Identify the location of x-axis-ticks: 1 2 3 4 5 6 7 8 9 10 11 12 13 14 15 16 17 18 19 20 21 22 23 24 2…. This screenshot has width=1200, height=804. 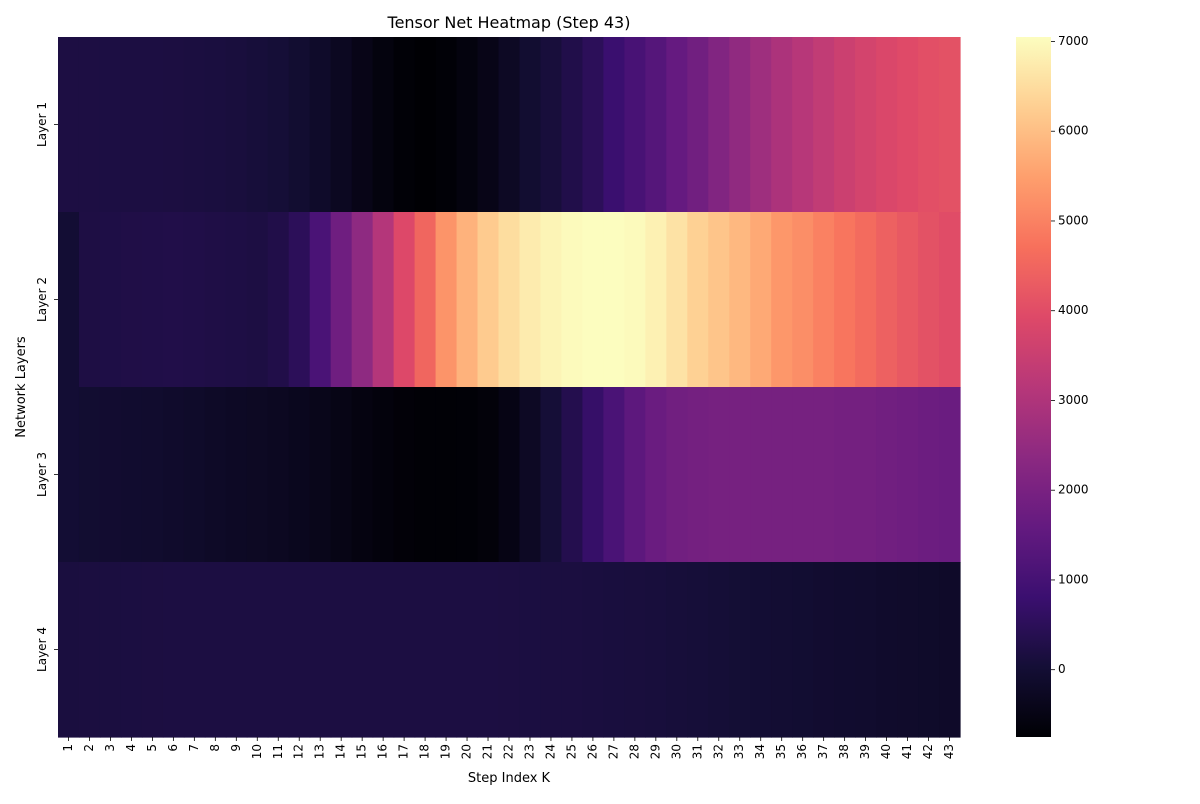
(508, 748).